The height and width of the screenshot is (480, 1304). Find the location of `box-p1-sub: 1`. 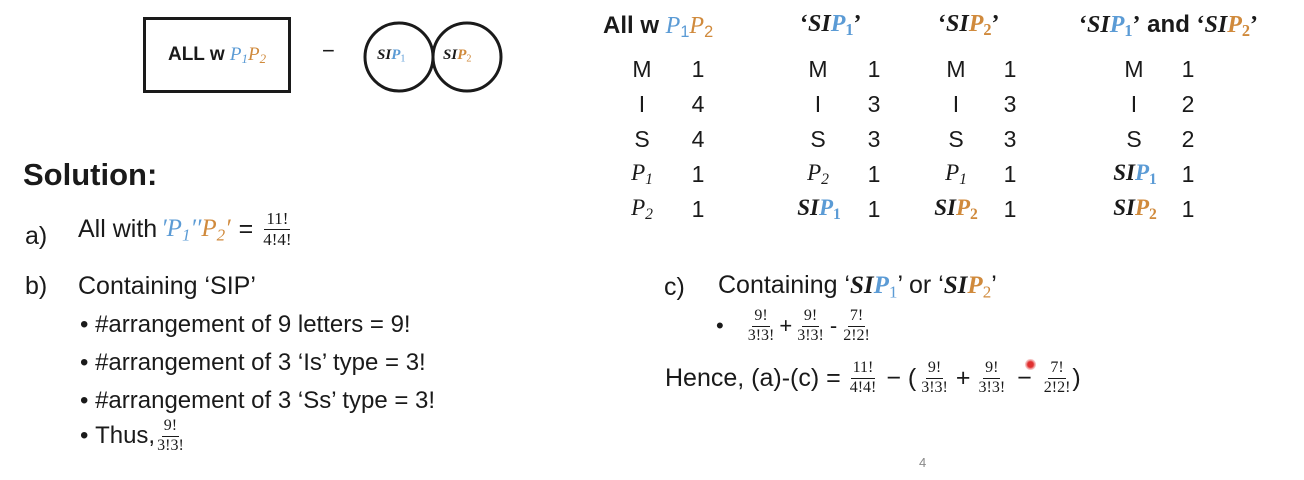

box-p1-sub: 1 is located at coordinates (244, 59).